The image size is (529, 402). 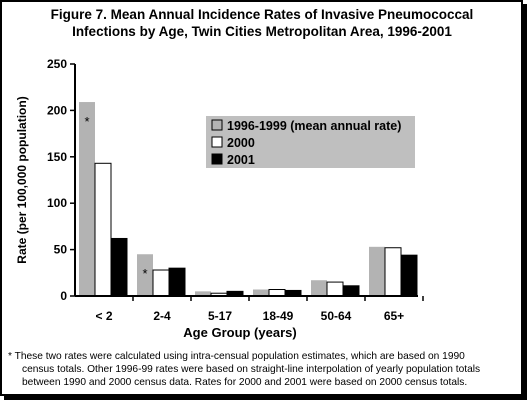 What do you see at coordinates (162, 316) in the screenshot?
I see `x-tick-label-2-4: 2-4` at bounding box center [162, 316].